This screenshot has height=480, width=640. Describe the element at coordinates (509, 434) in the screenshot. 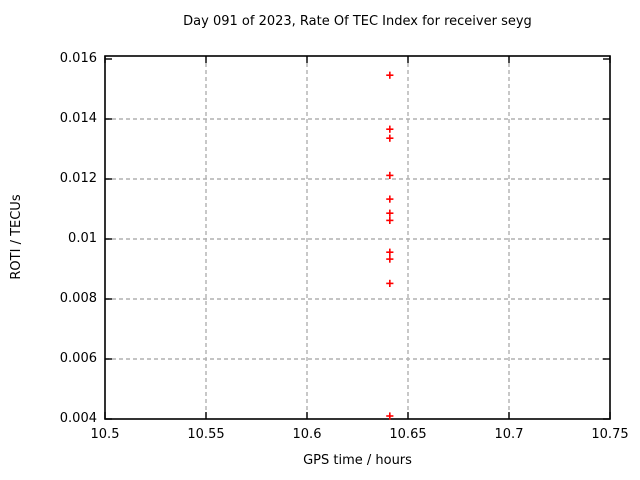

I see `x-tick-label: 10.7` at that location.